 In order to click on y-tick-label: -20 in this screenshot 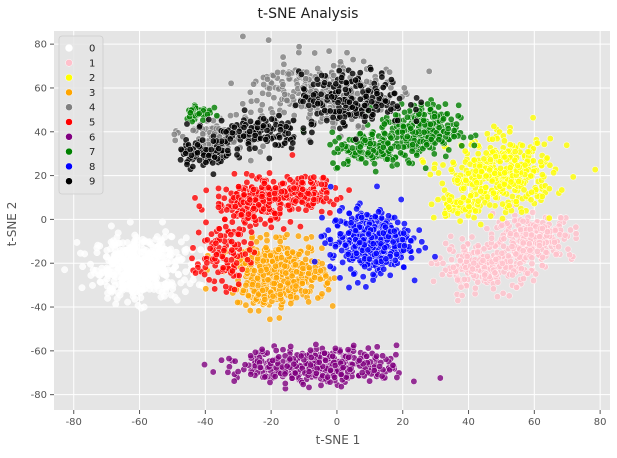, I will do `click(39, 264)`.